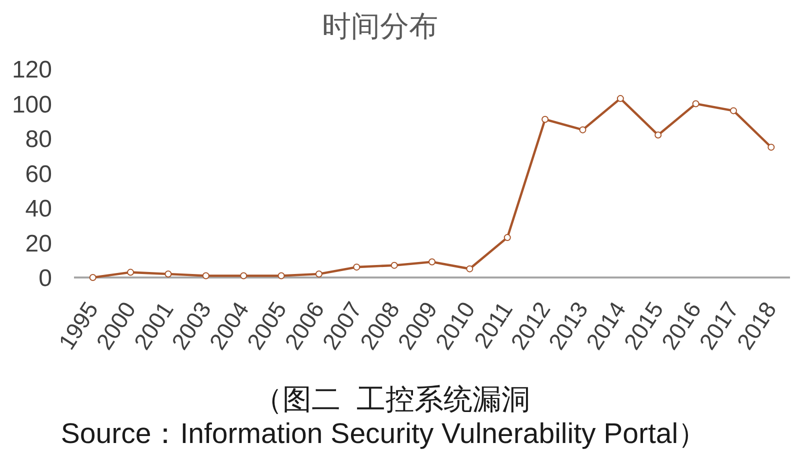 This screenshot has height=454, width=800. Describe the element at coordinates (38, 174) in the screenshot. I see `y-tick-label: 60` at that location.